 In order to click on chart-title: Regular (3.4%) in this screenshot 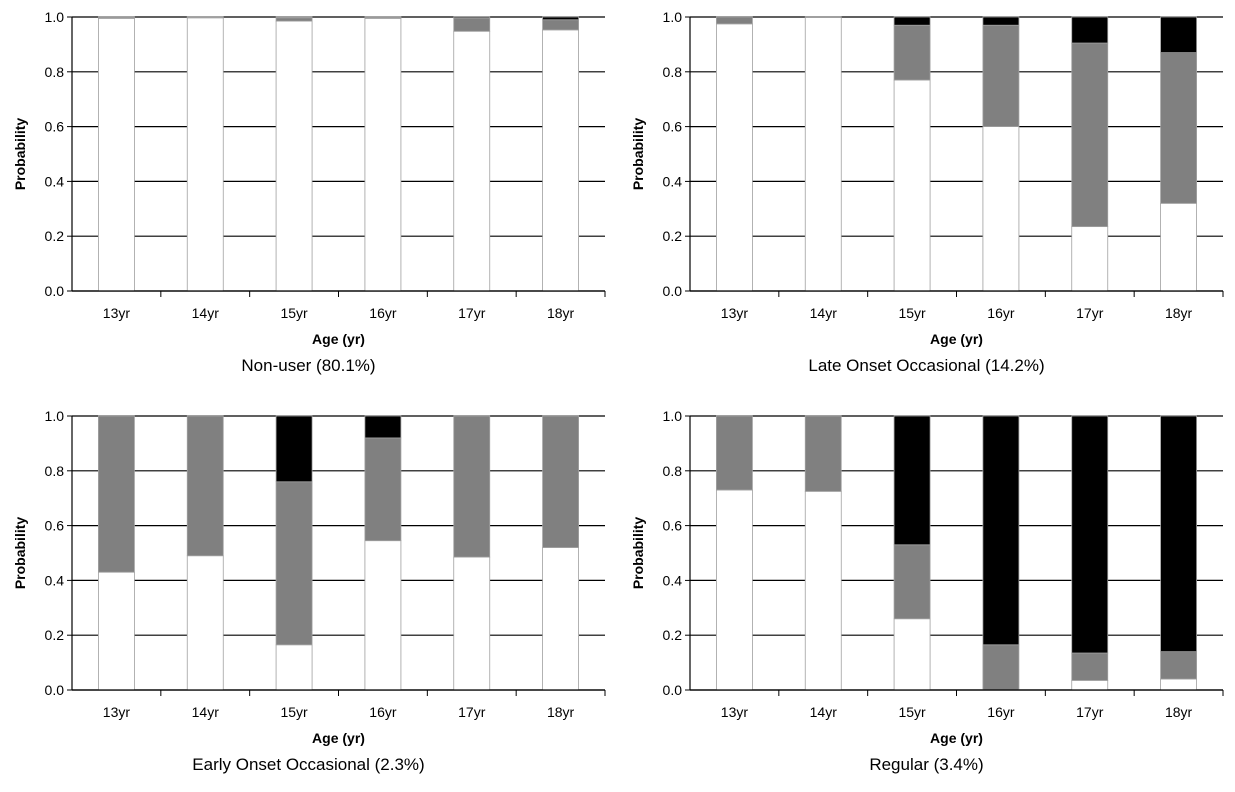, I will do `click(926, 765)`.